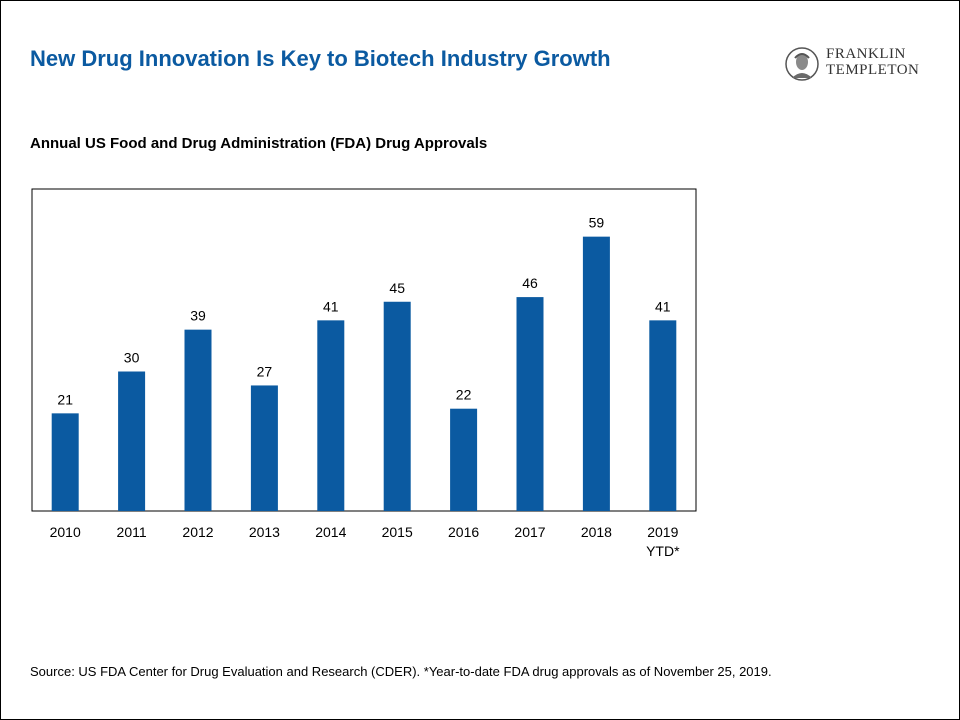  I want to click on x-tick-label-9-line-1: YTD*, so click(663, 551).